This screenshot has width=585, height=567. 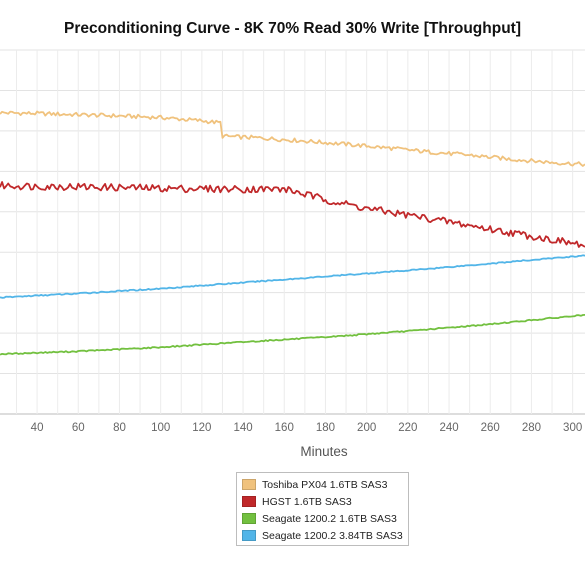 What do you see at coordinates (307, 428) in the screenshot?
I see `x-tick-labels: 40 60 80 100 120 140 160 180 200 220 240 260 280 300` at bounding box center [307, 428].